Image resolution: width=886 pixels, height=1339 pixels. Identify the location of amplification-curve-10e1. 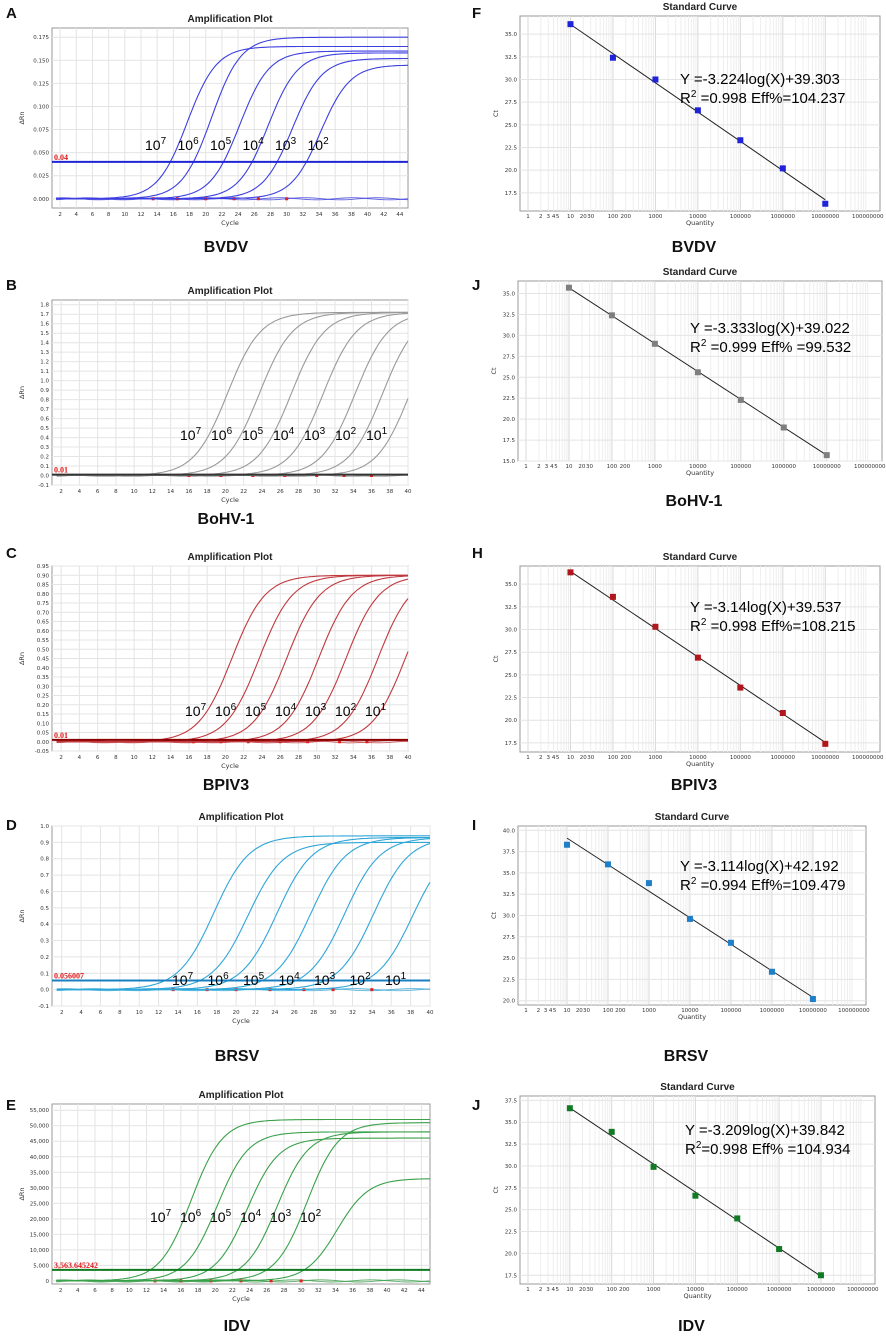
(232, 697).